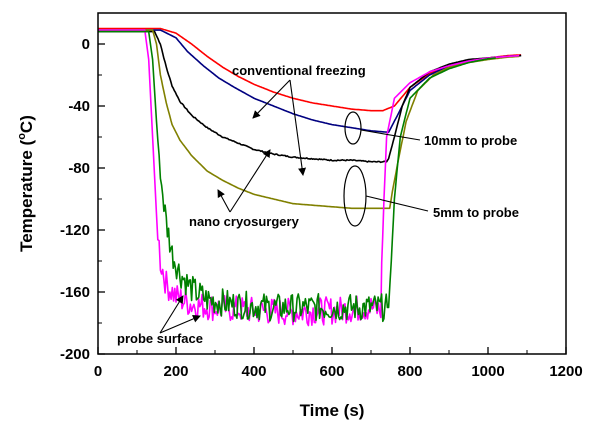 Image resolution: width=597 pixels, height=424 pixels. I want to click on x-tick-label: 600, so click(331, 371).